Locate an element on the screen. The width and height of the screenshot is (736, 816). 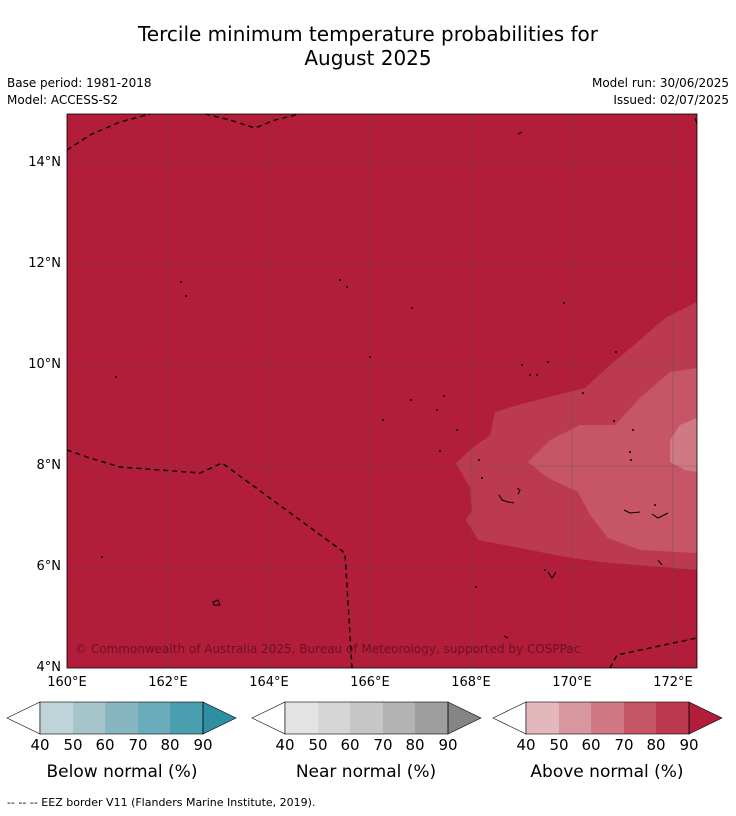
lat-label: 10°N is located at coordinates (44, 364).